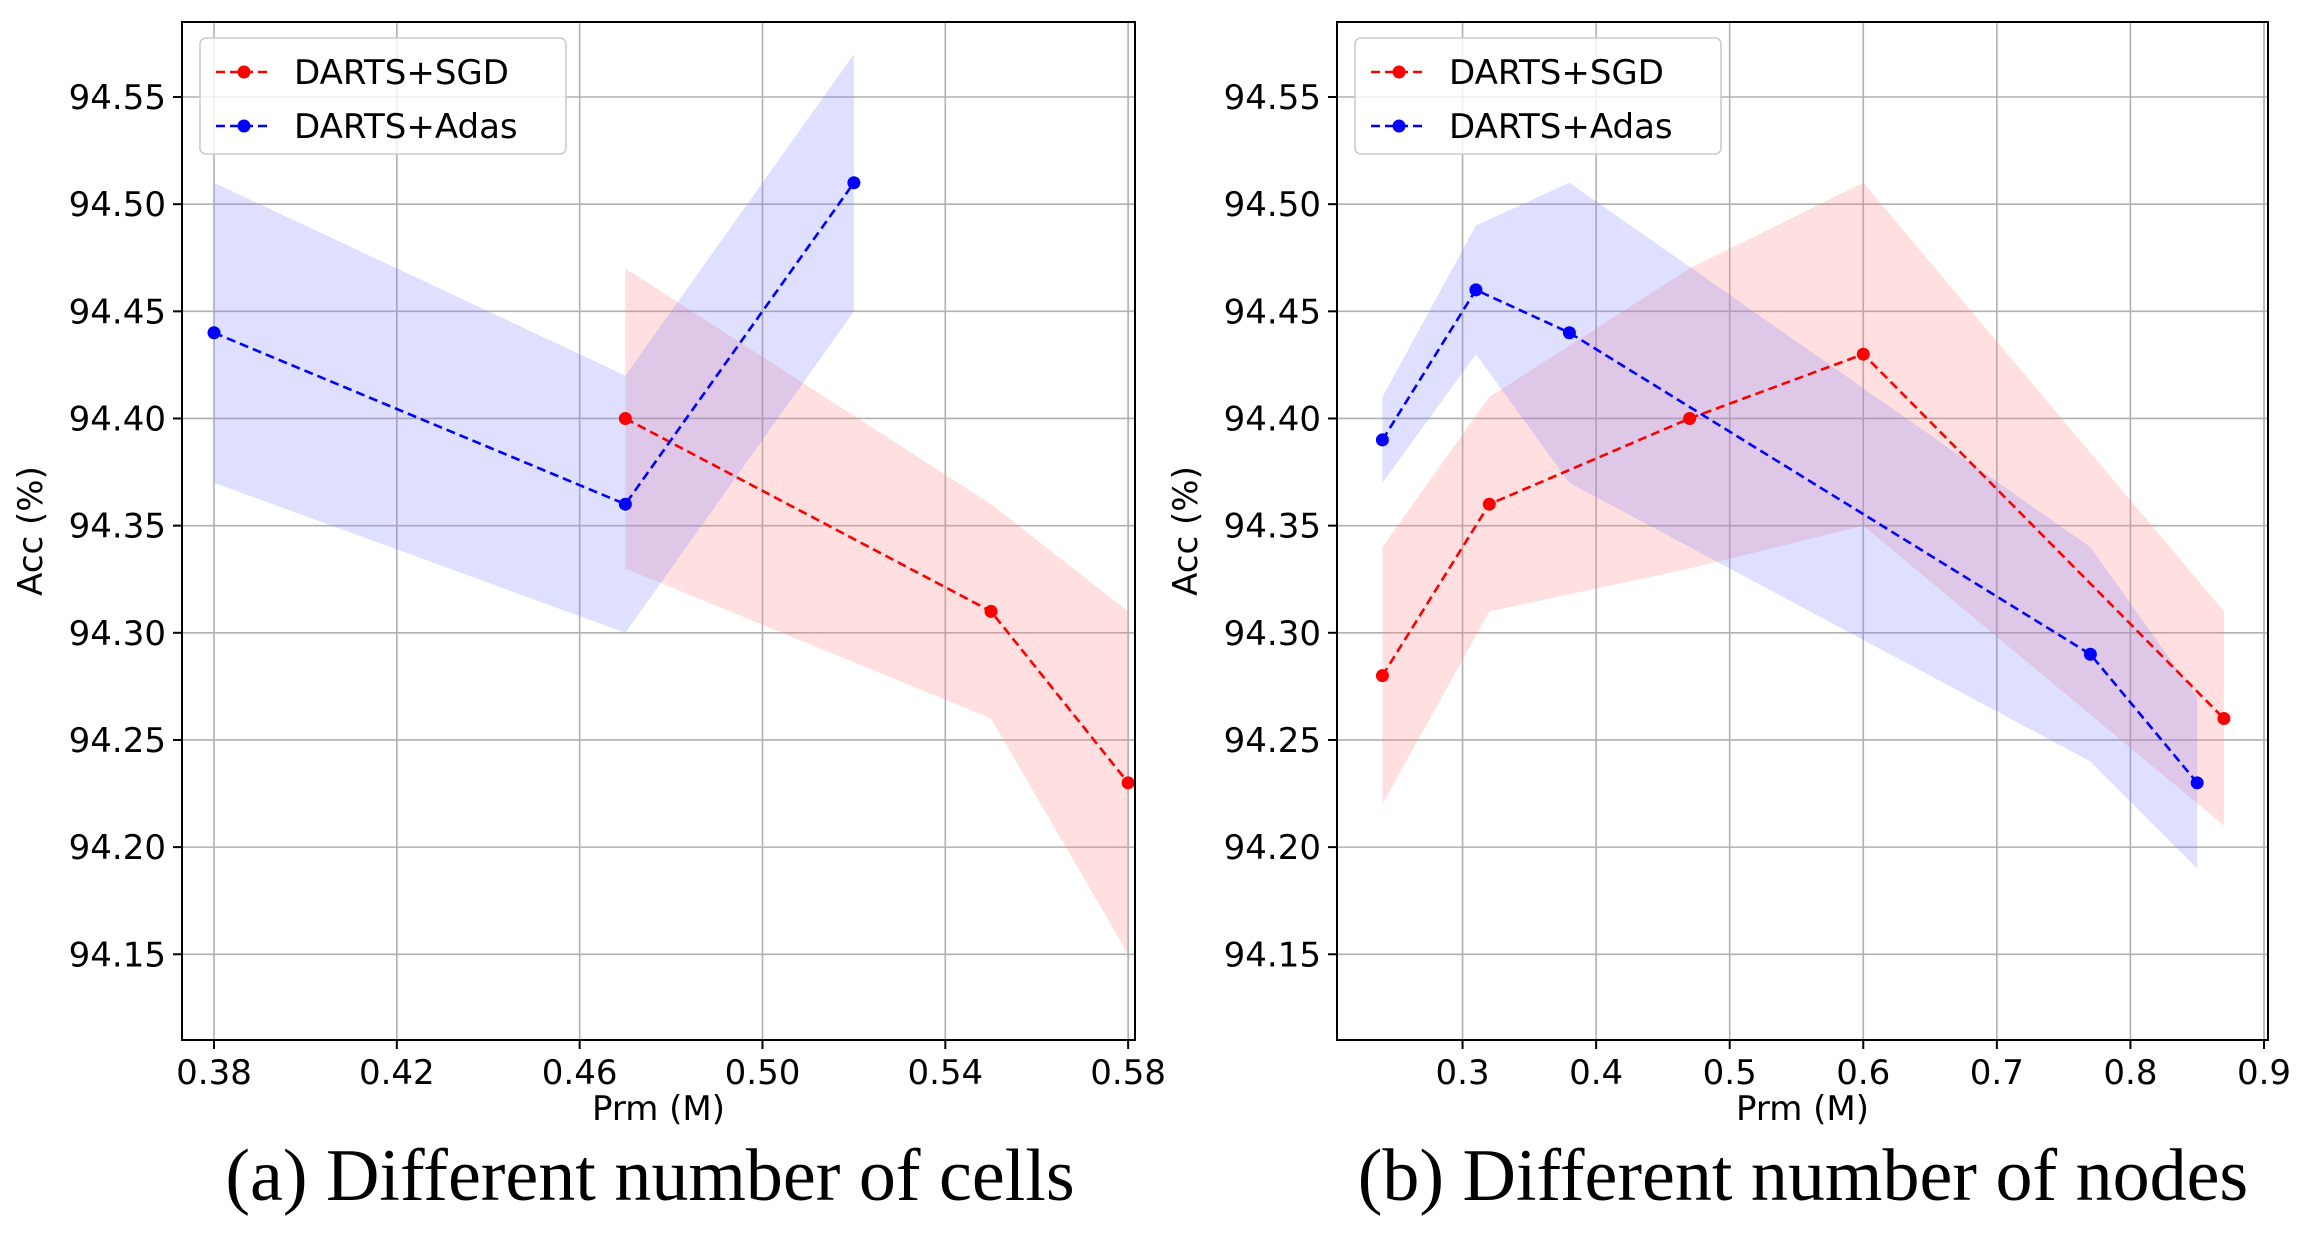  I want to click on panel-caption: (b) Different number of nodes, so click(1803, 1176).